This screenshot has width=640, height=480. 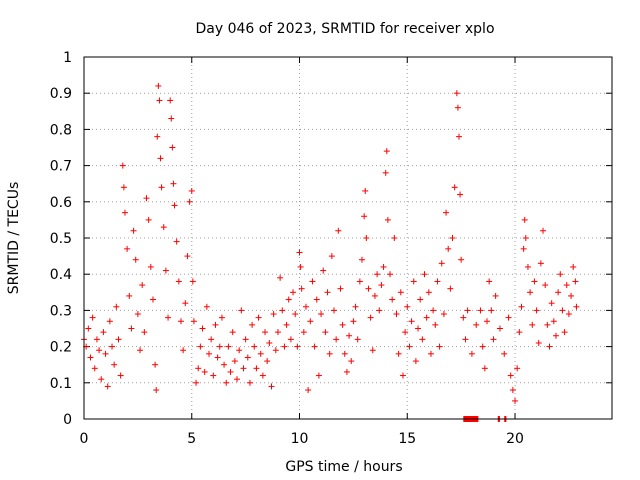 I want to click on x-tick-label: 20, so click(x=515, y=439).